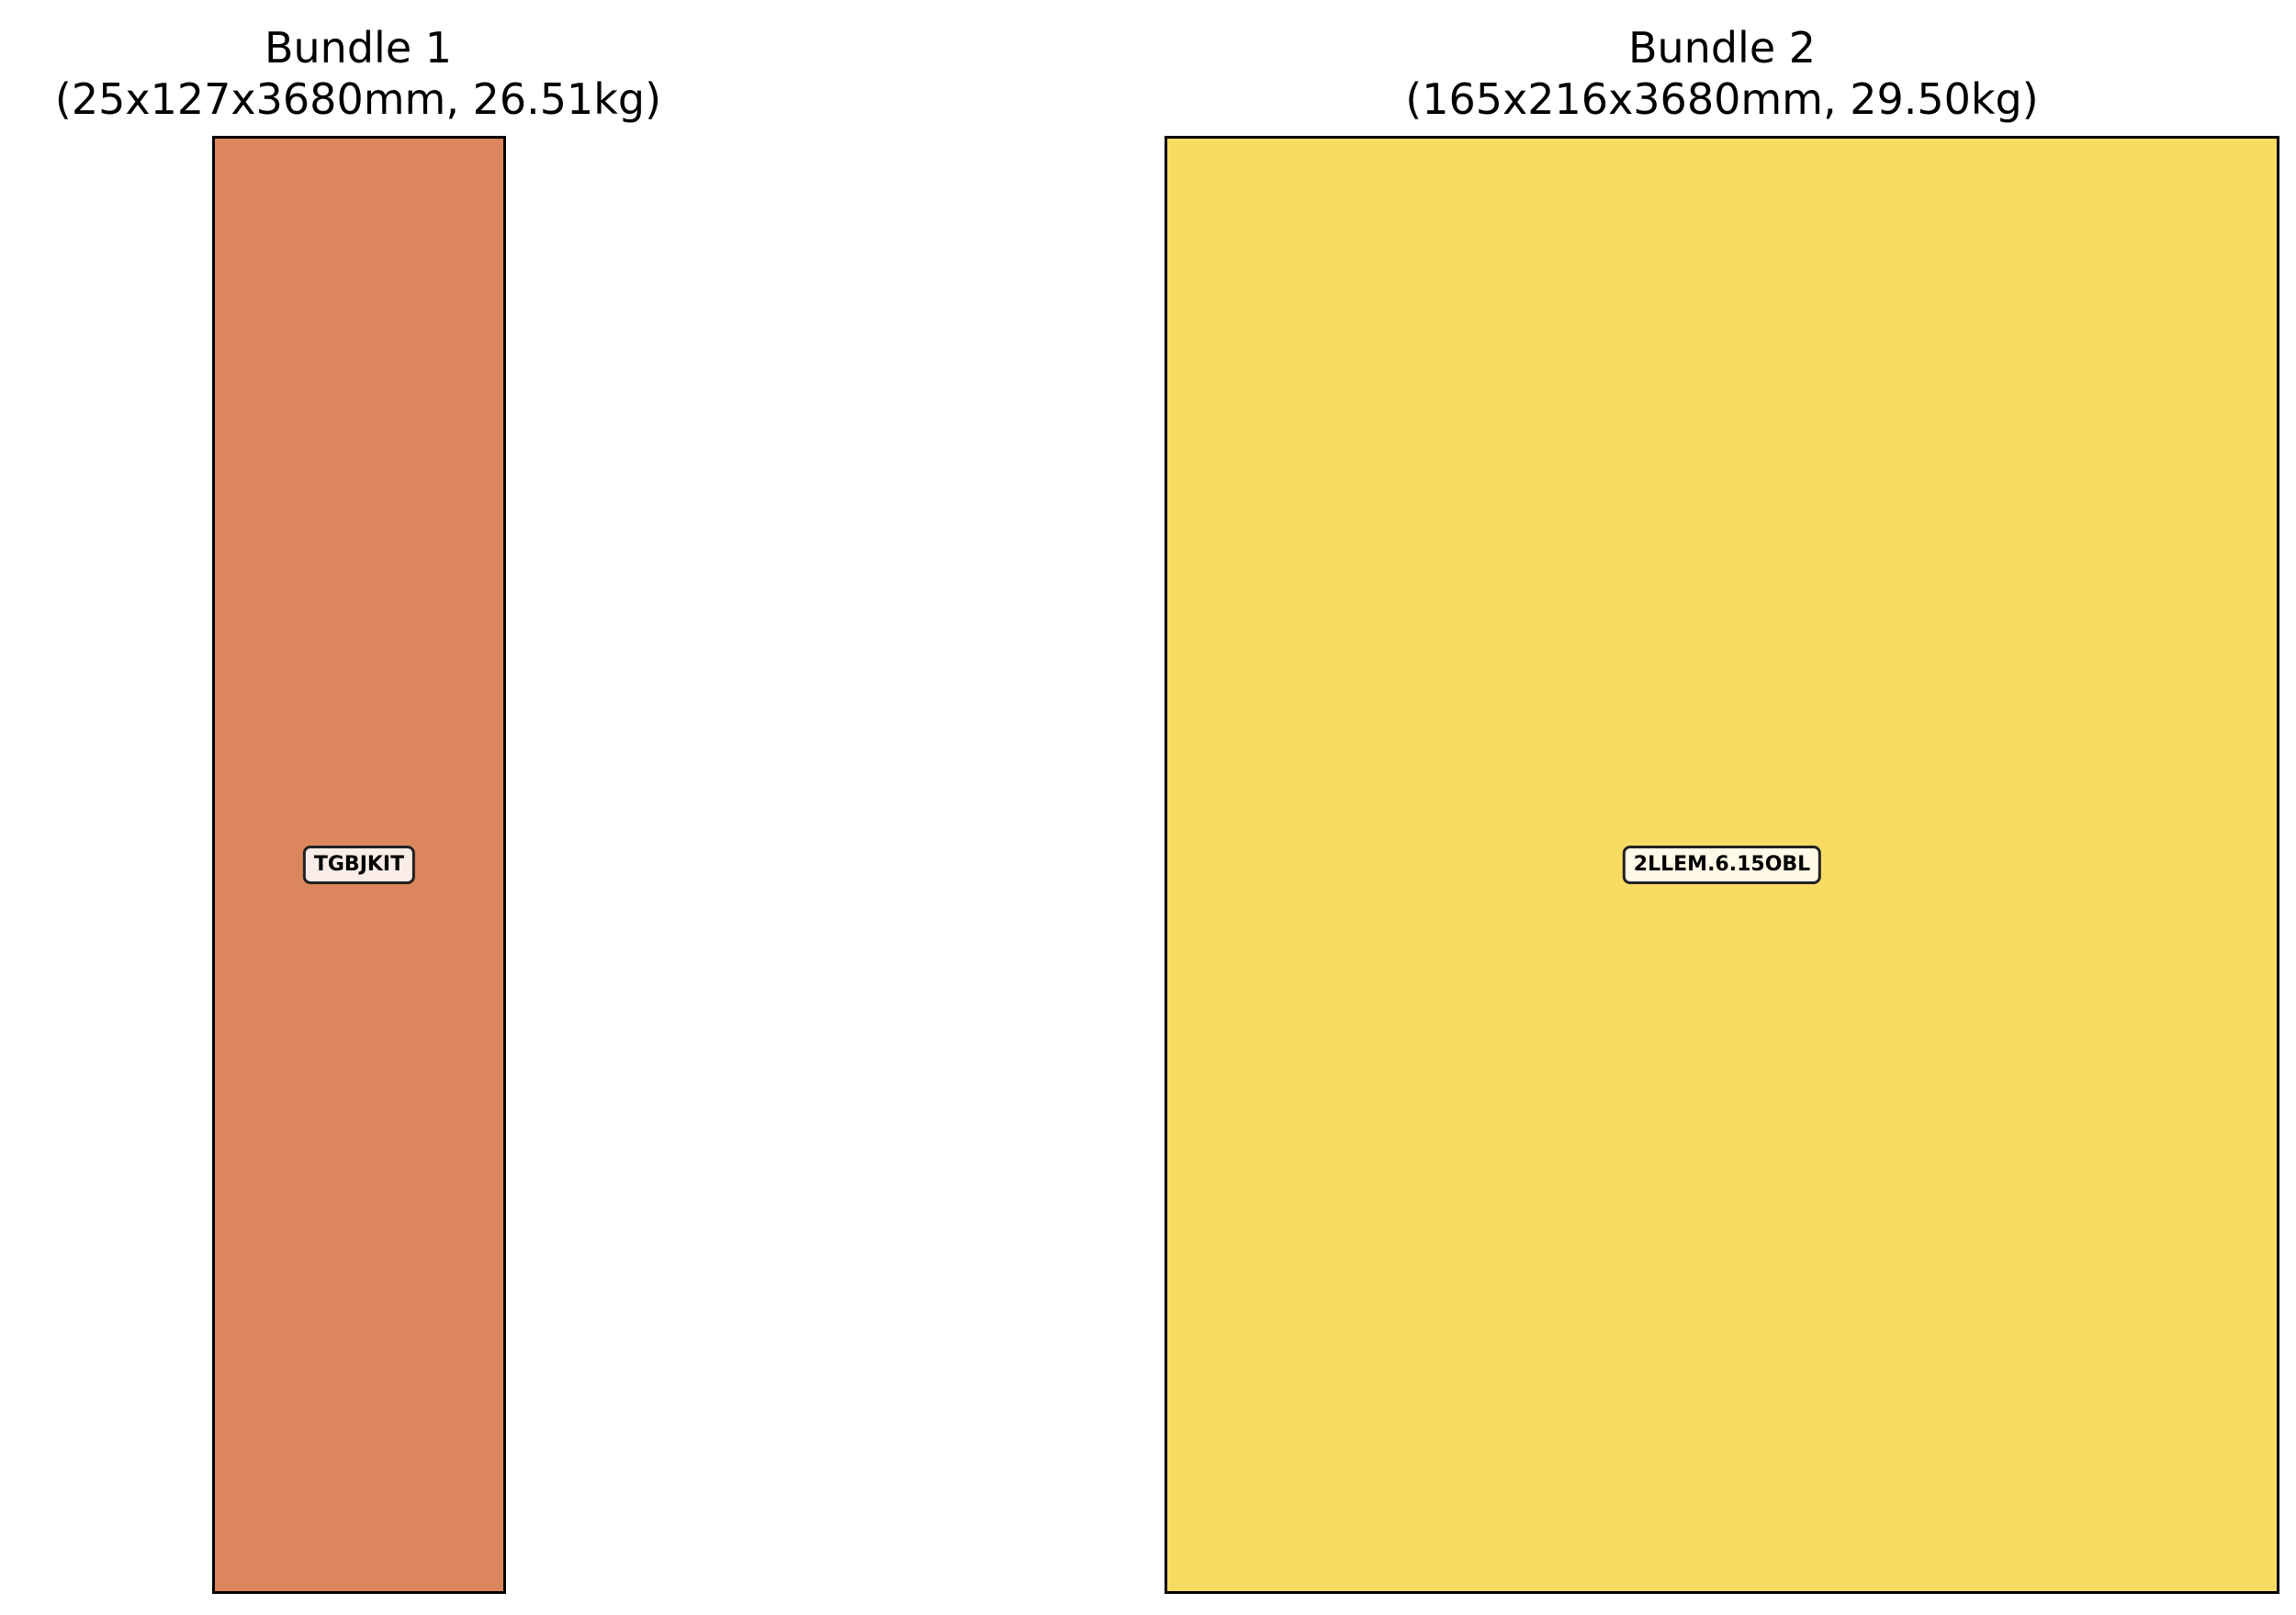  I want to click on bundle-1-item-label: TGBJKIT, so click(359, 865).